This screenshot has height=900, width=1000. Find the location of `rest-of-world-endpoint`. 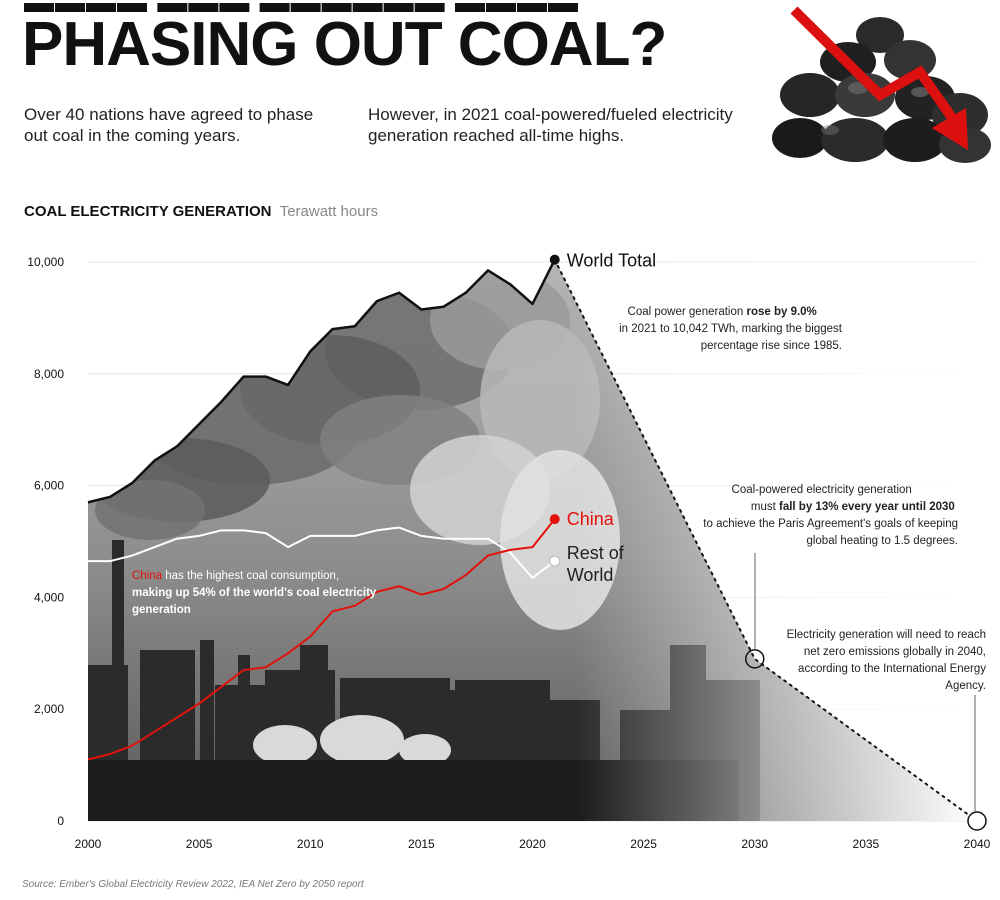

rest-of-world-endpoint is located at coordinates (555, 561).